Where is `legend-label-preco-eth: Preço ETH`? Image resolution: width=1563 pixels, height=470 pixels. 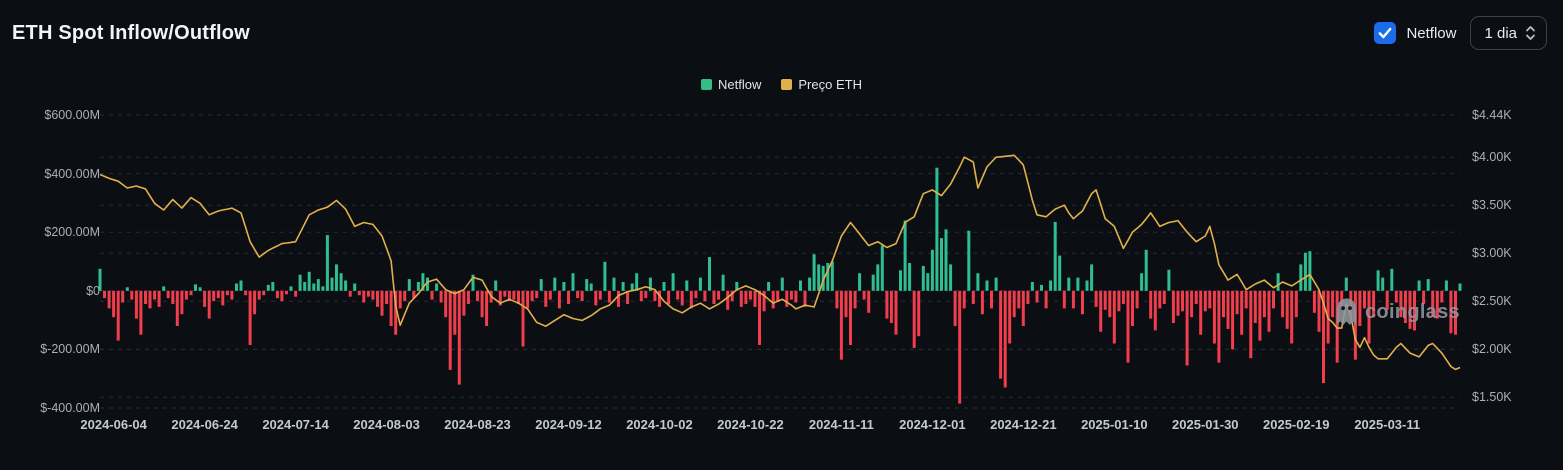
legend-label-preco-eth: Preço ETH is located at coordinates (830, 84).